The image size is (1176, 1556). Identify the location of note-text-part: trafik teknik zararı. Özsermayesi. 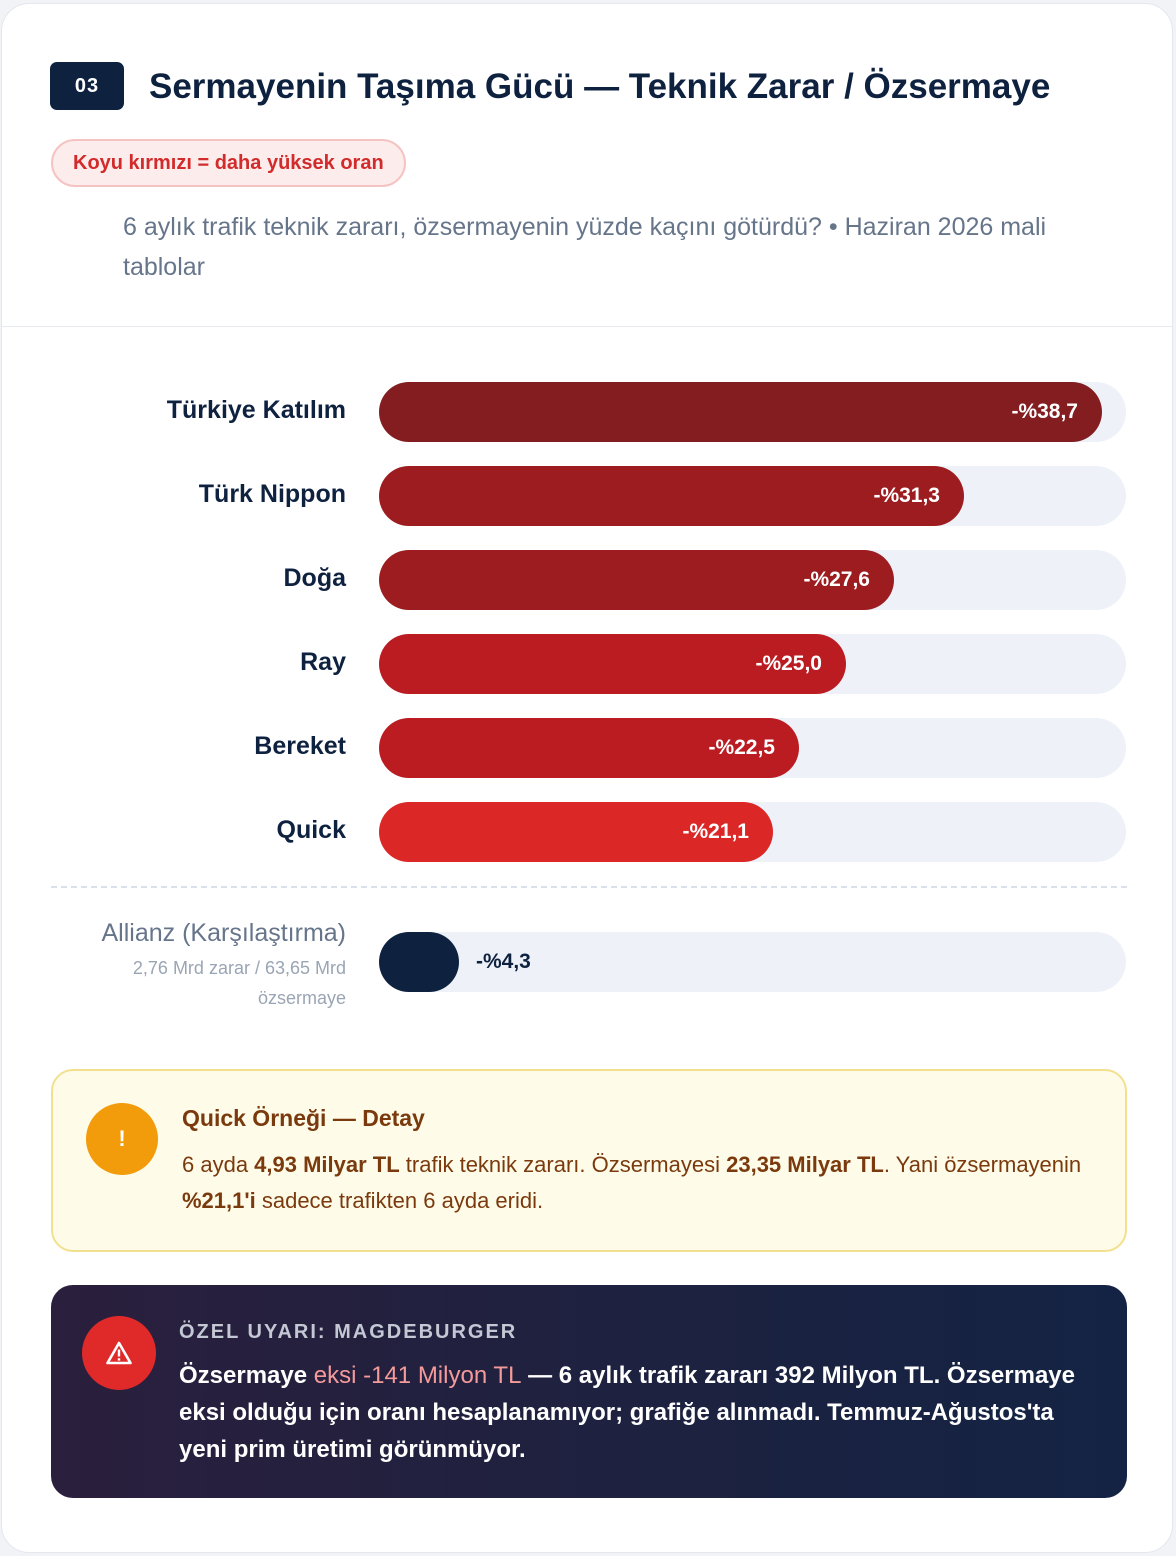
(563, 1164).